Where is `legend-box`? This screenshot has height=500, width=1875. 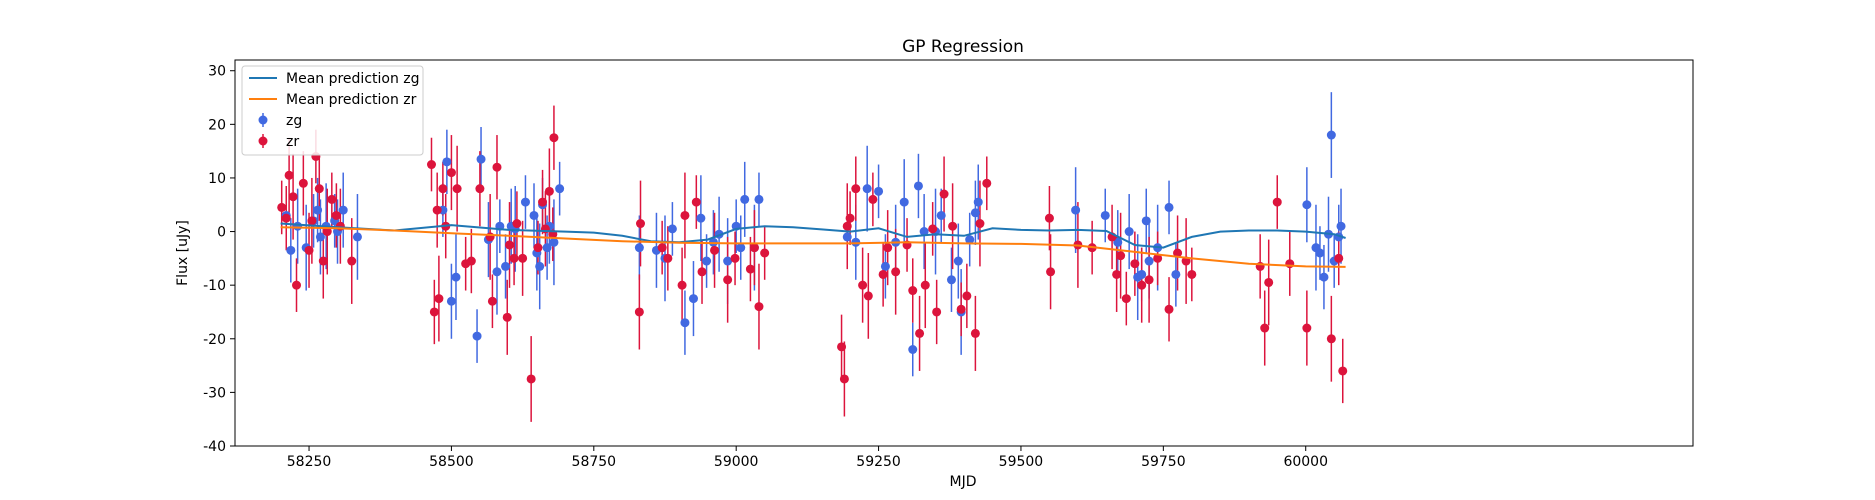
legend-box is located at coordinates (332, 110).